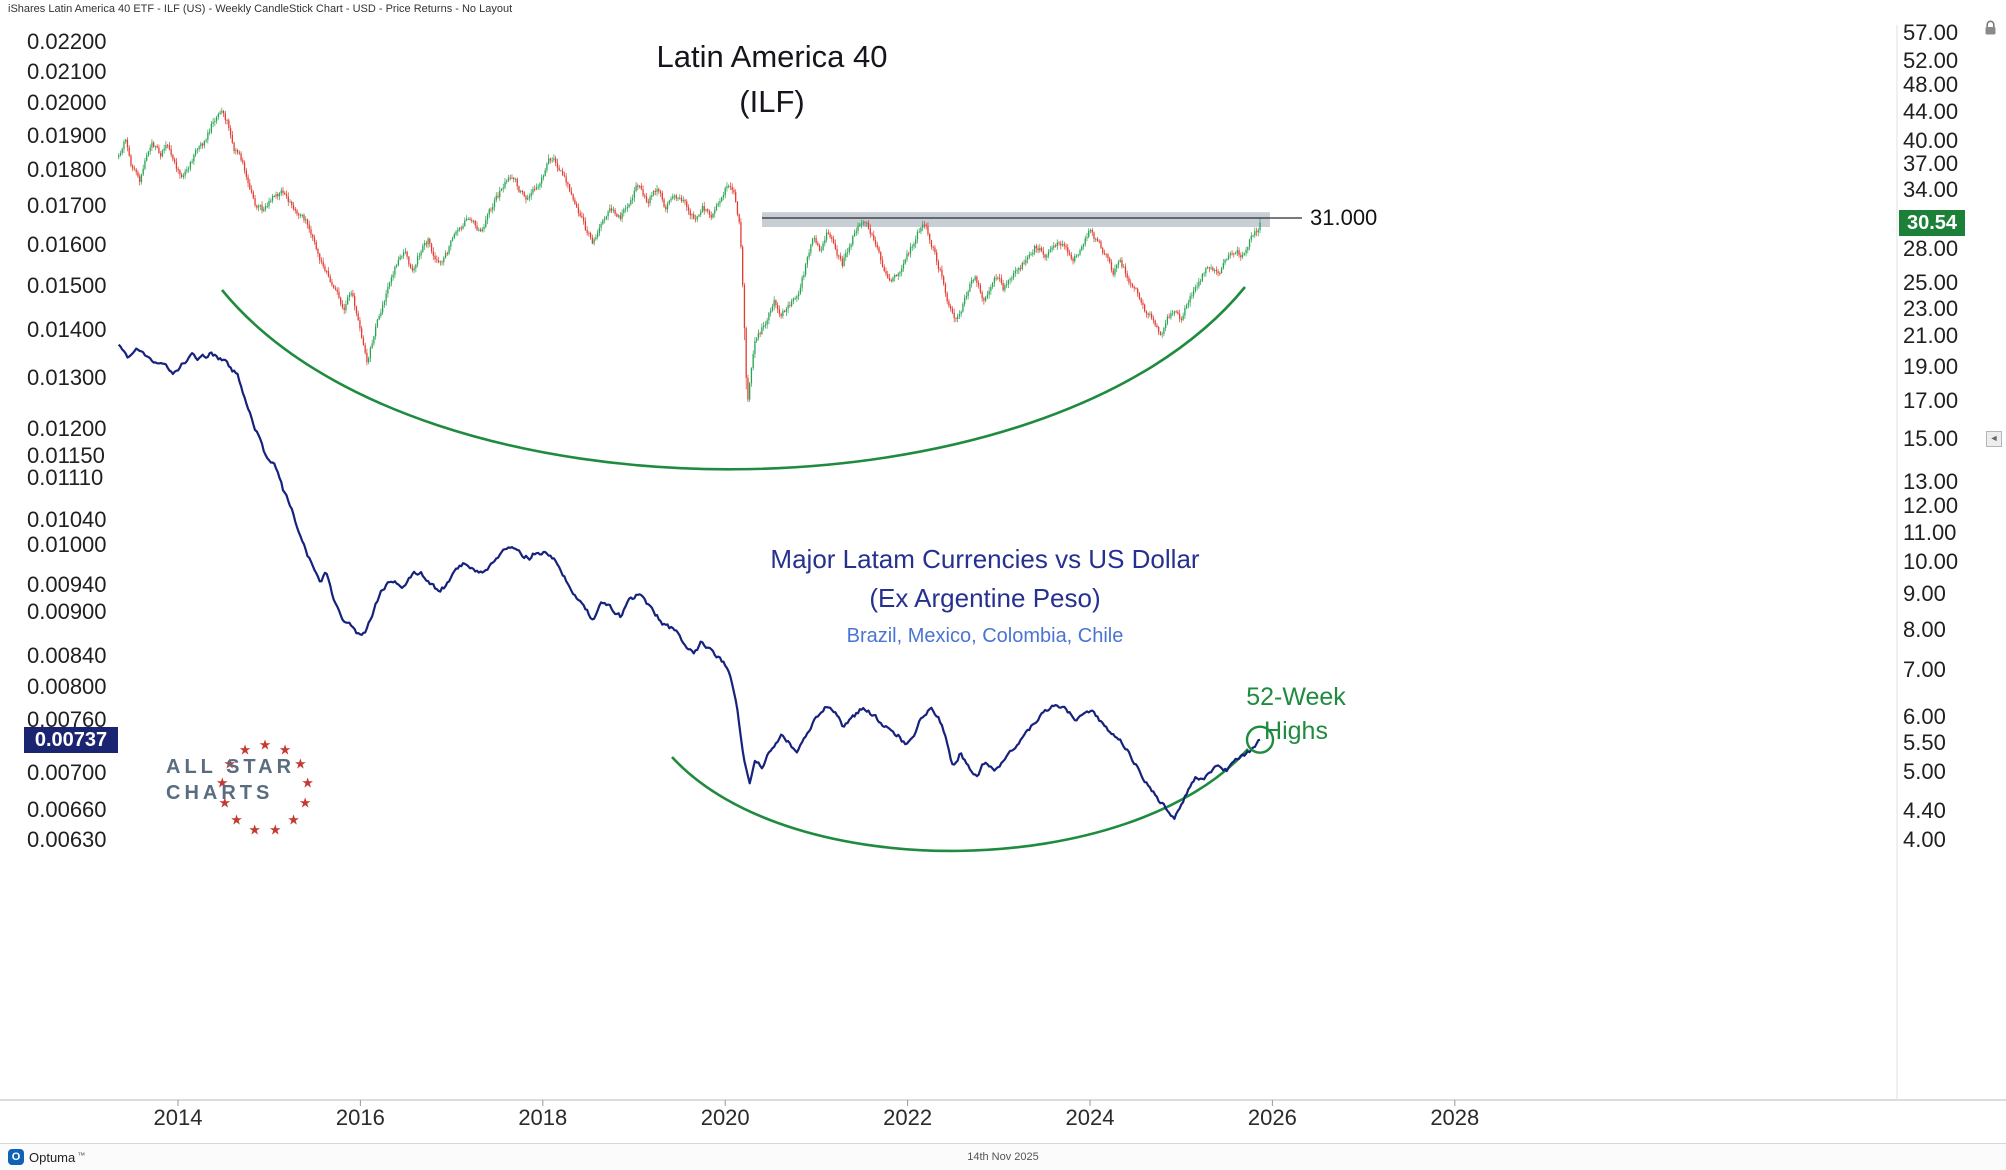 Image resolution: width=2006 pixels, height=1170 pixels. I want to click on right-axis-tick: 8.00, so click(1924, 629).